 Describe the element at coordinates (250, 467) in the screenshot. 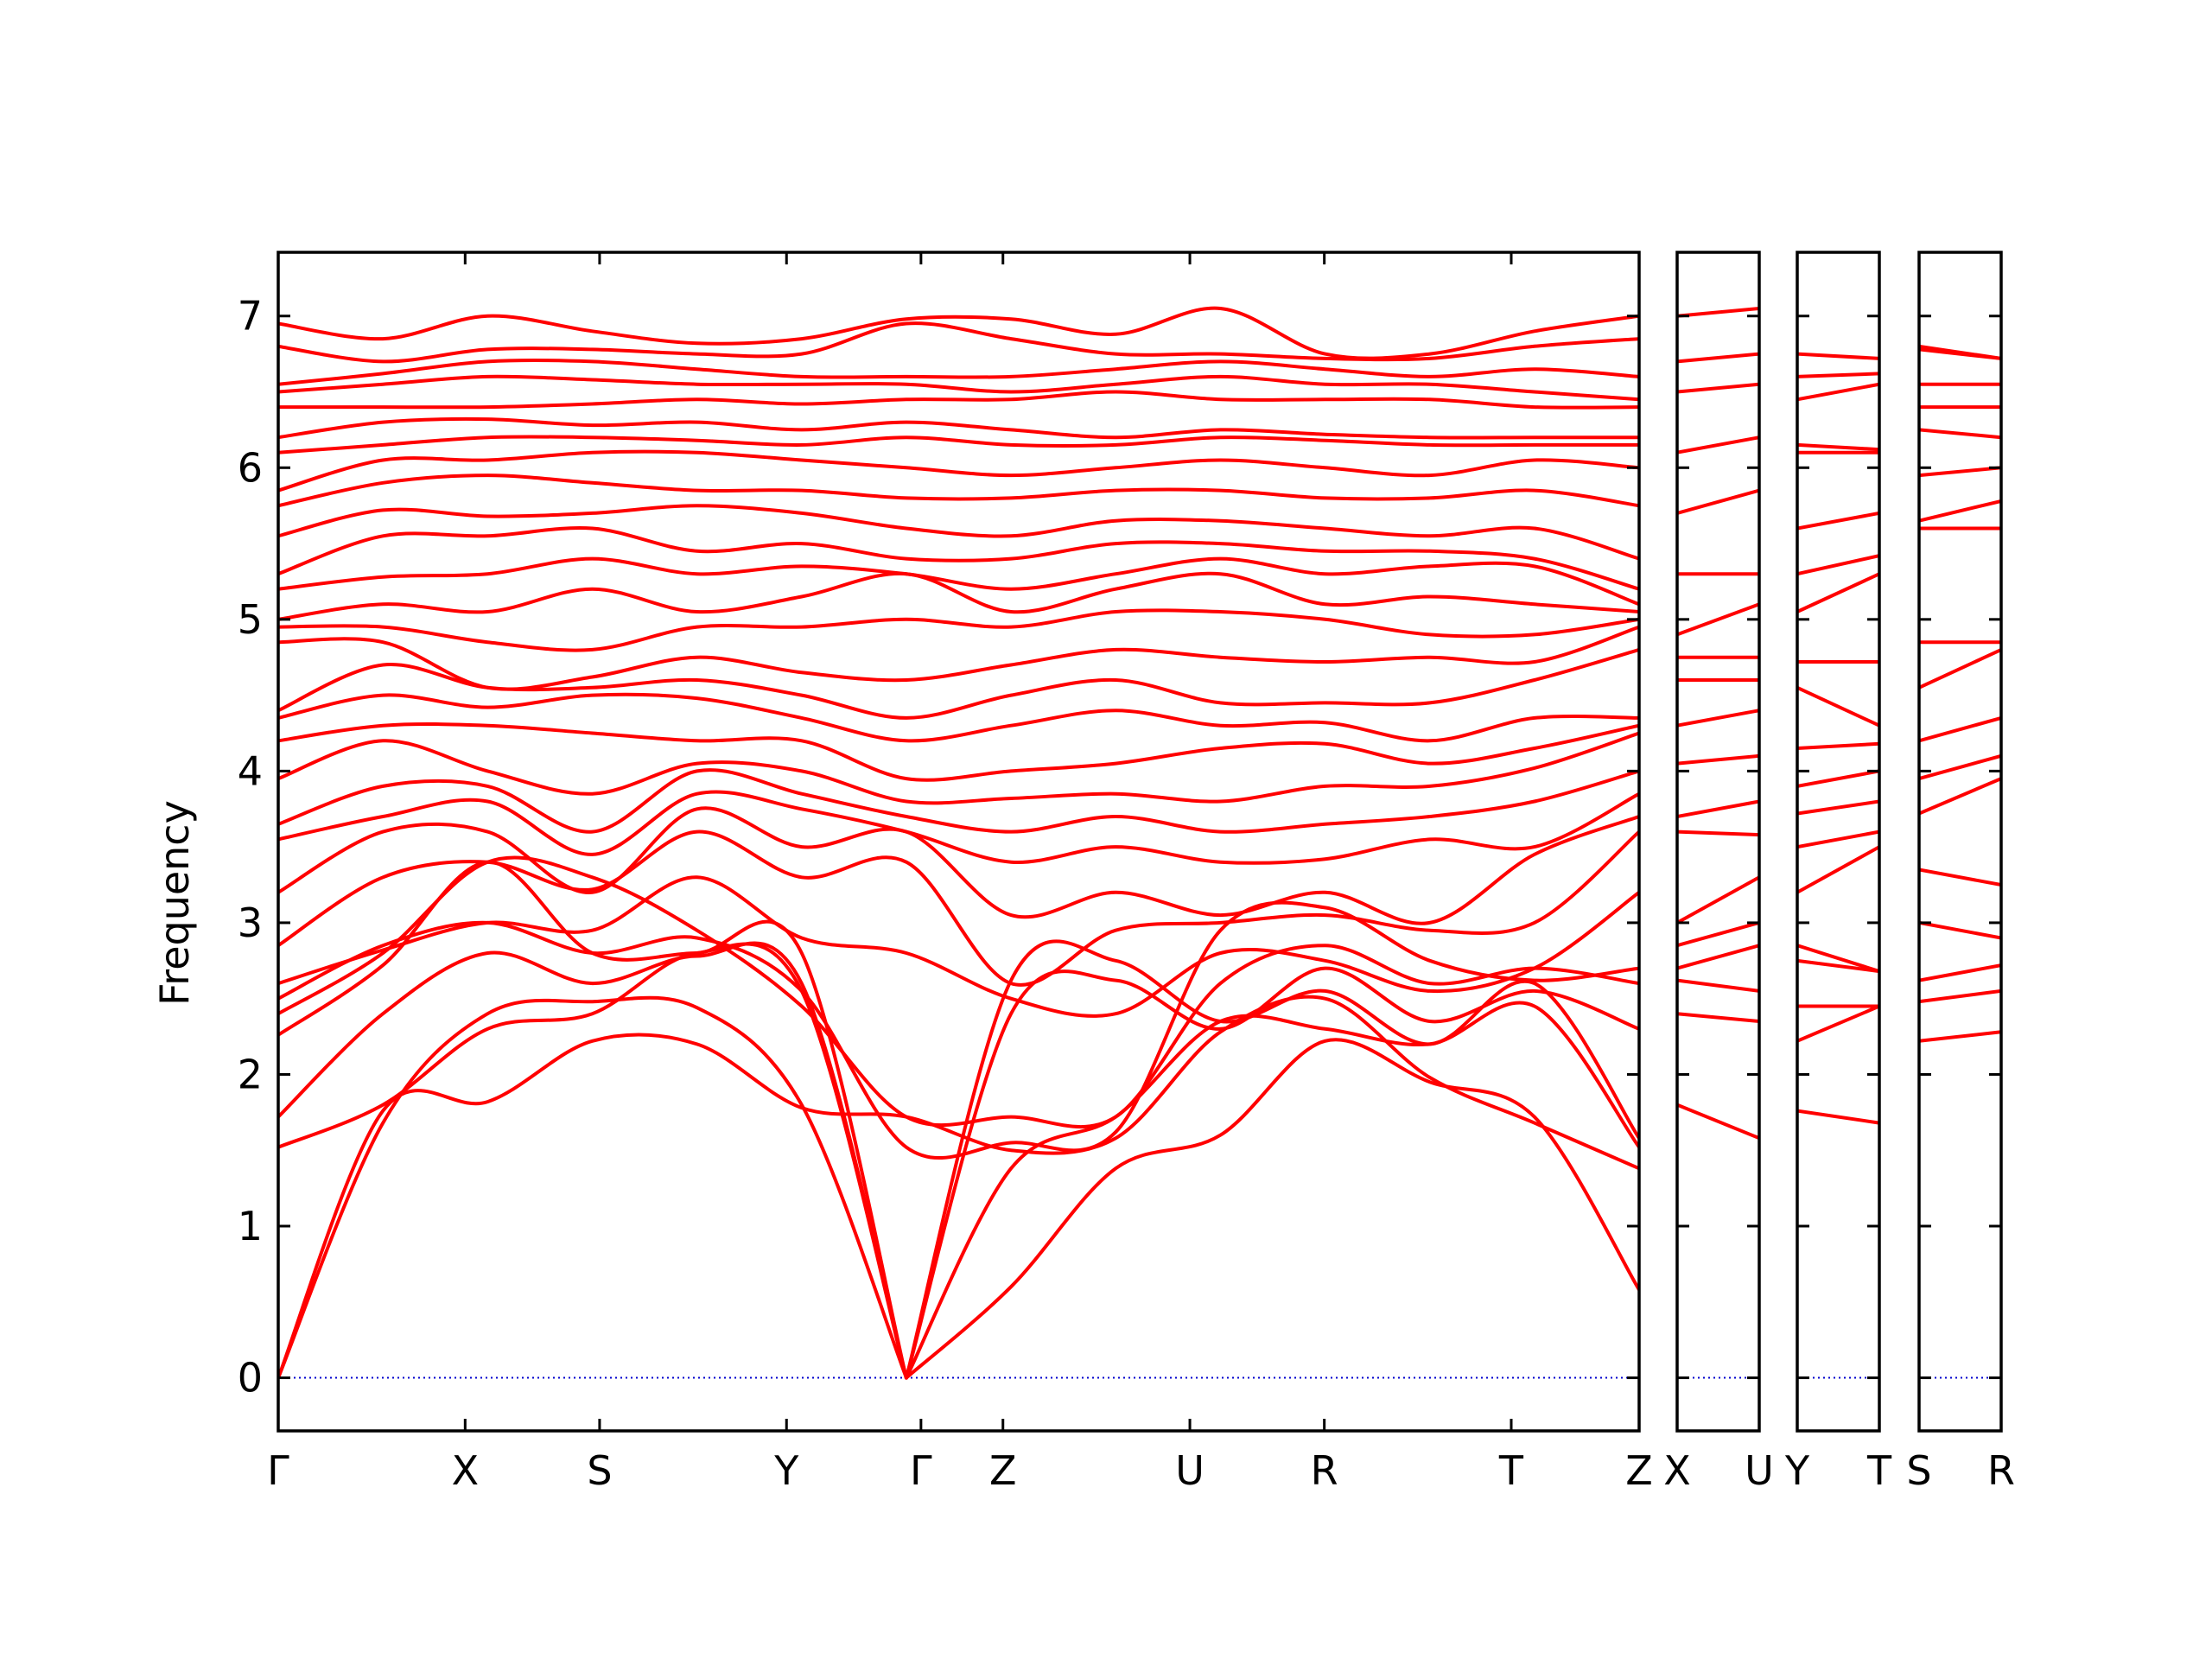

I see `y-tick-label: 6` at that location.